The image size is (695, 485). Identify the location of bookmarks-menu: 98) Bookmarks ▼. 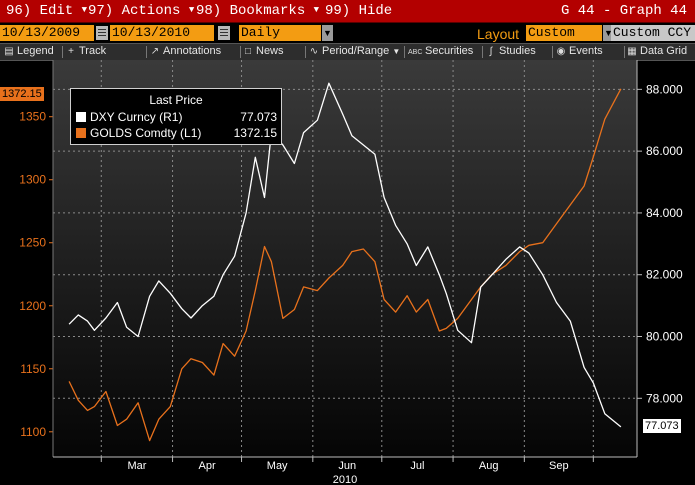
(257, 11).